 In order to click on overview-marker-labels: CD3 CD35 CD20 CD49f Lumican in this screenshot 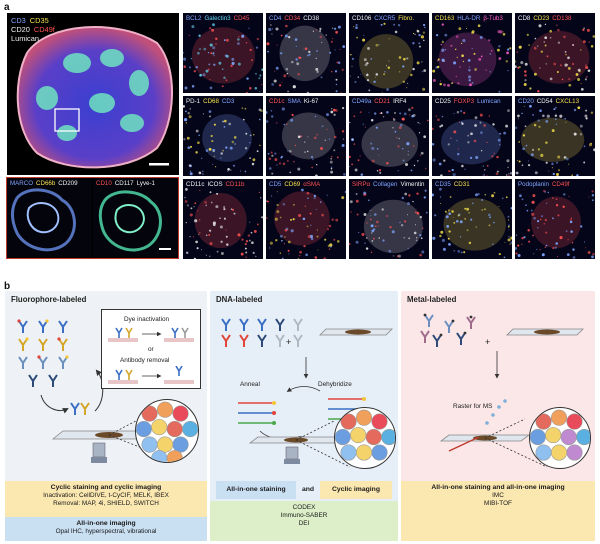, I will do `click(35, 29)`.